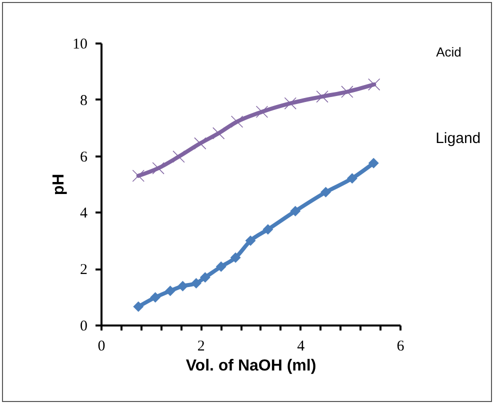  I want to click on text: Ligand, so click(458, 139).